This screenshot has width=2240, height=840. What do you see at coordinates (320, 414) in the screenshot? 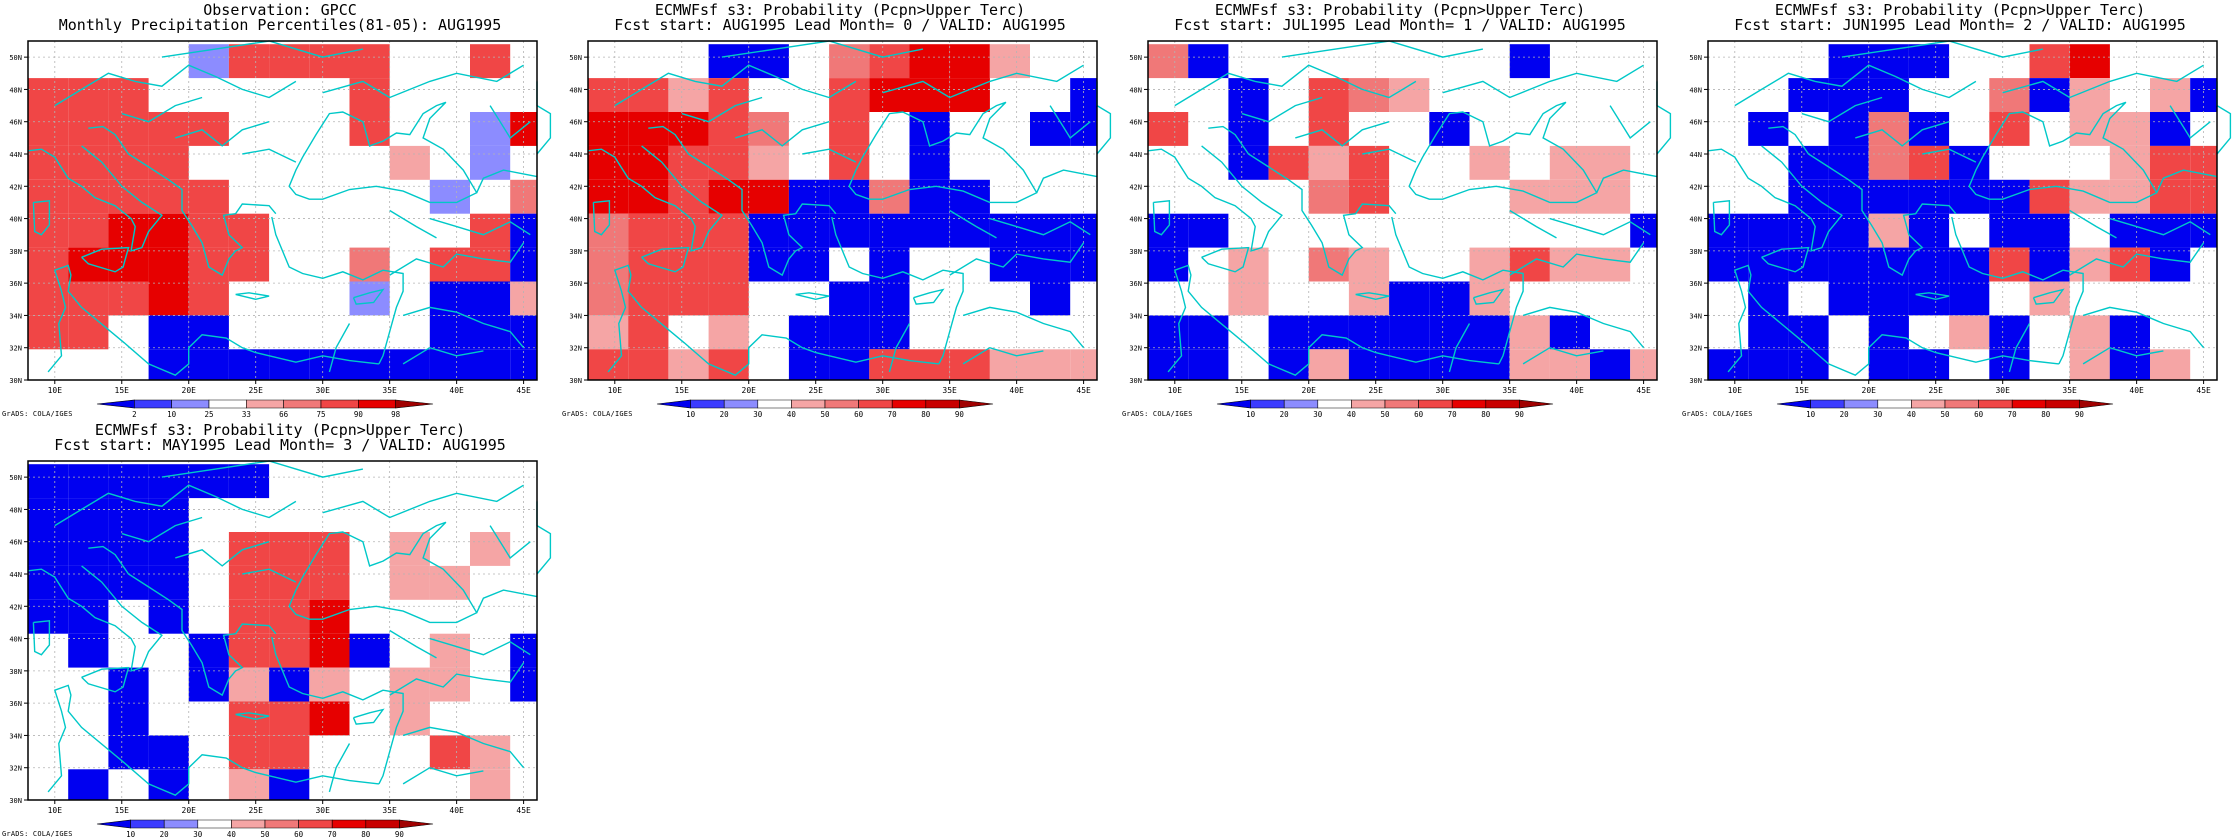
I see `colorbar-label: 75` at bounding box center [320, 414].